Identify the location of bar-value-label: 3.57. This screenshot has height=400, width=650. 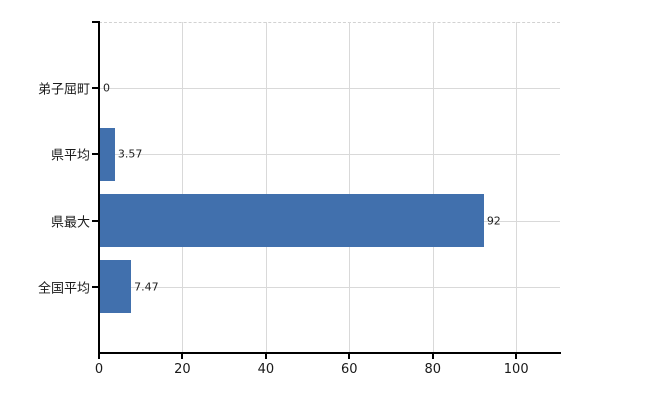
(130, 154).